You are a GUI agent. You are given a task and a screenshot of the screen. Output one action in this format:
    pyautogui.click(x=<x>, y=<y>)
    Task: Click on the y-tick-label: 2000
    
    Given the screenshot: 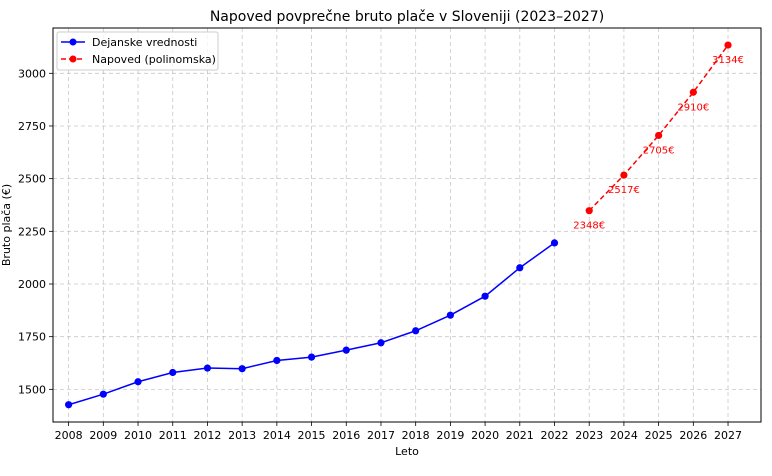 What is the action you would take?
    pyautogui.click(x=32, y=284)
    